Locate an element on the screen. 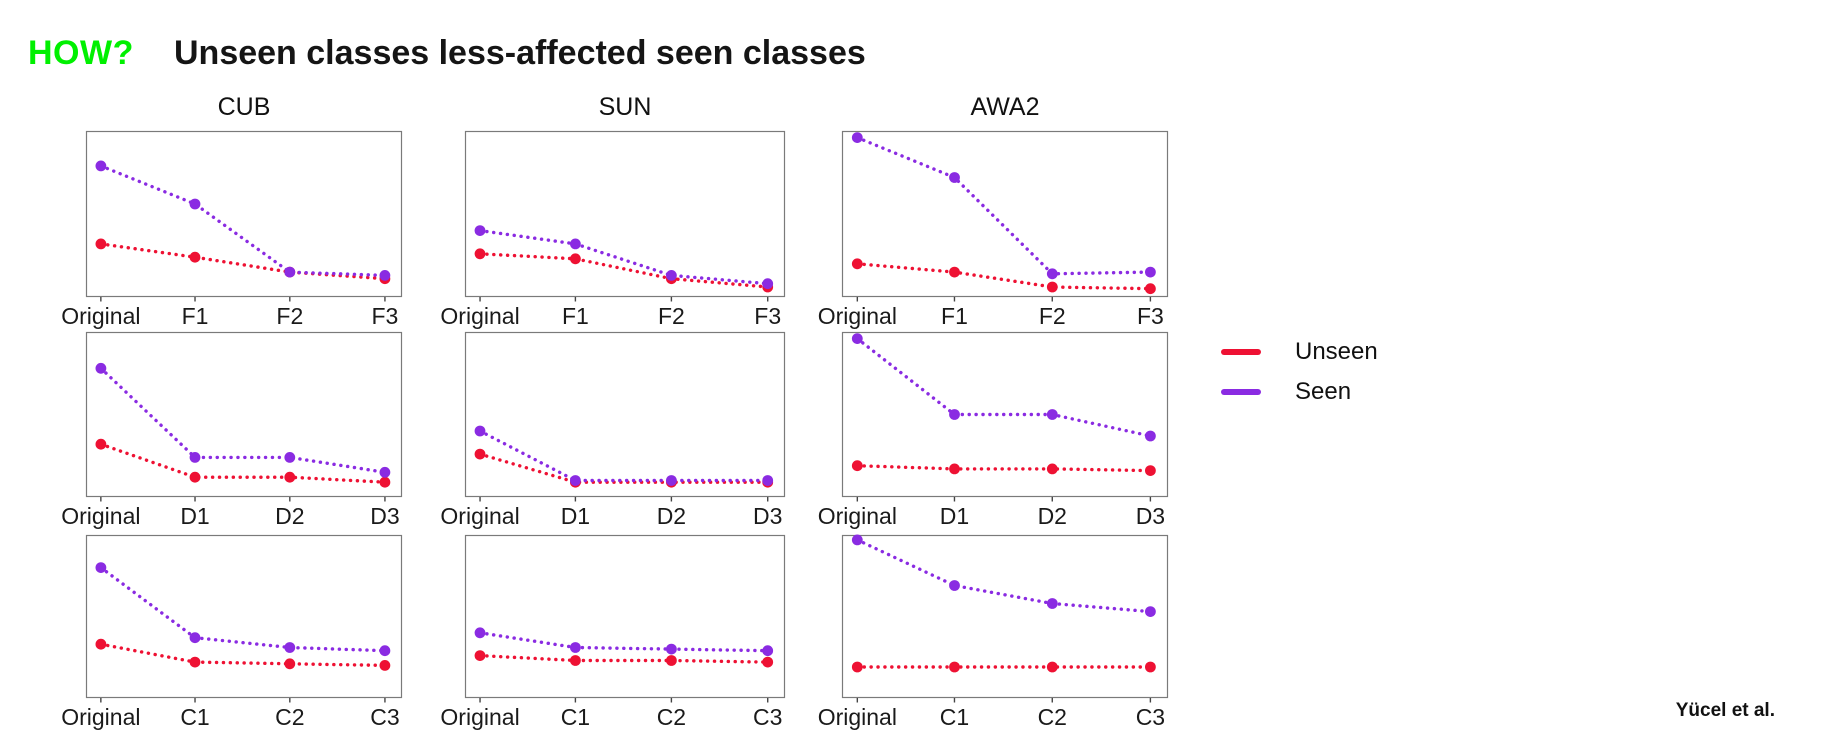  chart-panel-AWA2-F: AWA2 Original F1 F2 F3 is located at coordinates (993, 211).